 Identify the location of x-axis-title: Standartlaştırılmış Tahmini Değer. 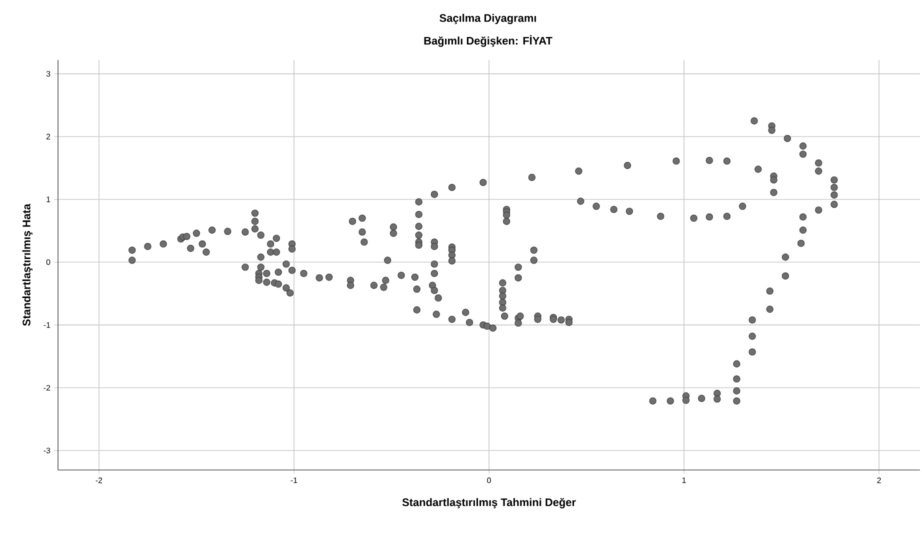
(489, 503).